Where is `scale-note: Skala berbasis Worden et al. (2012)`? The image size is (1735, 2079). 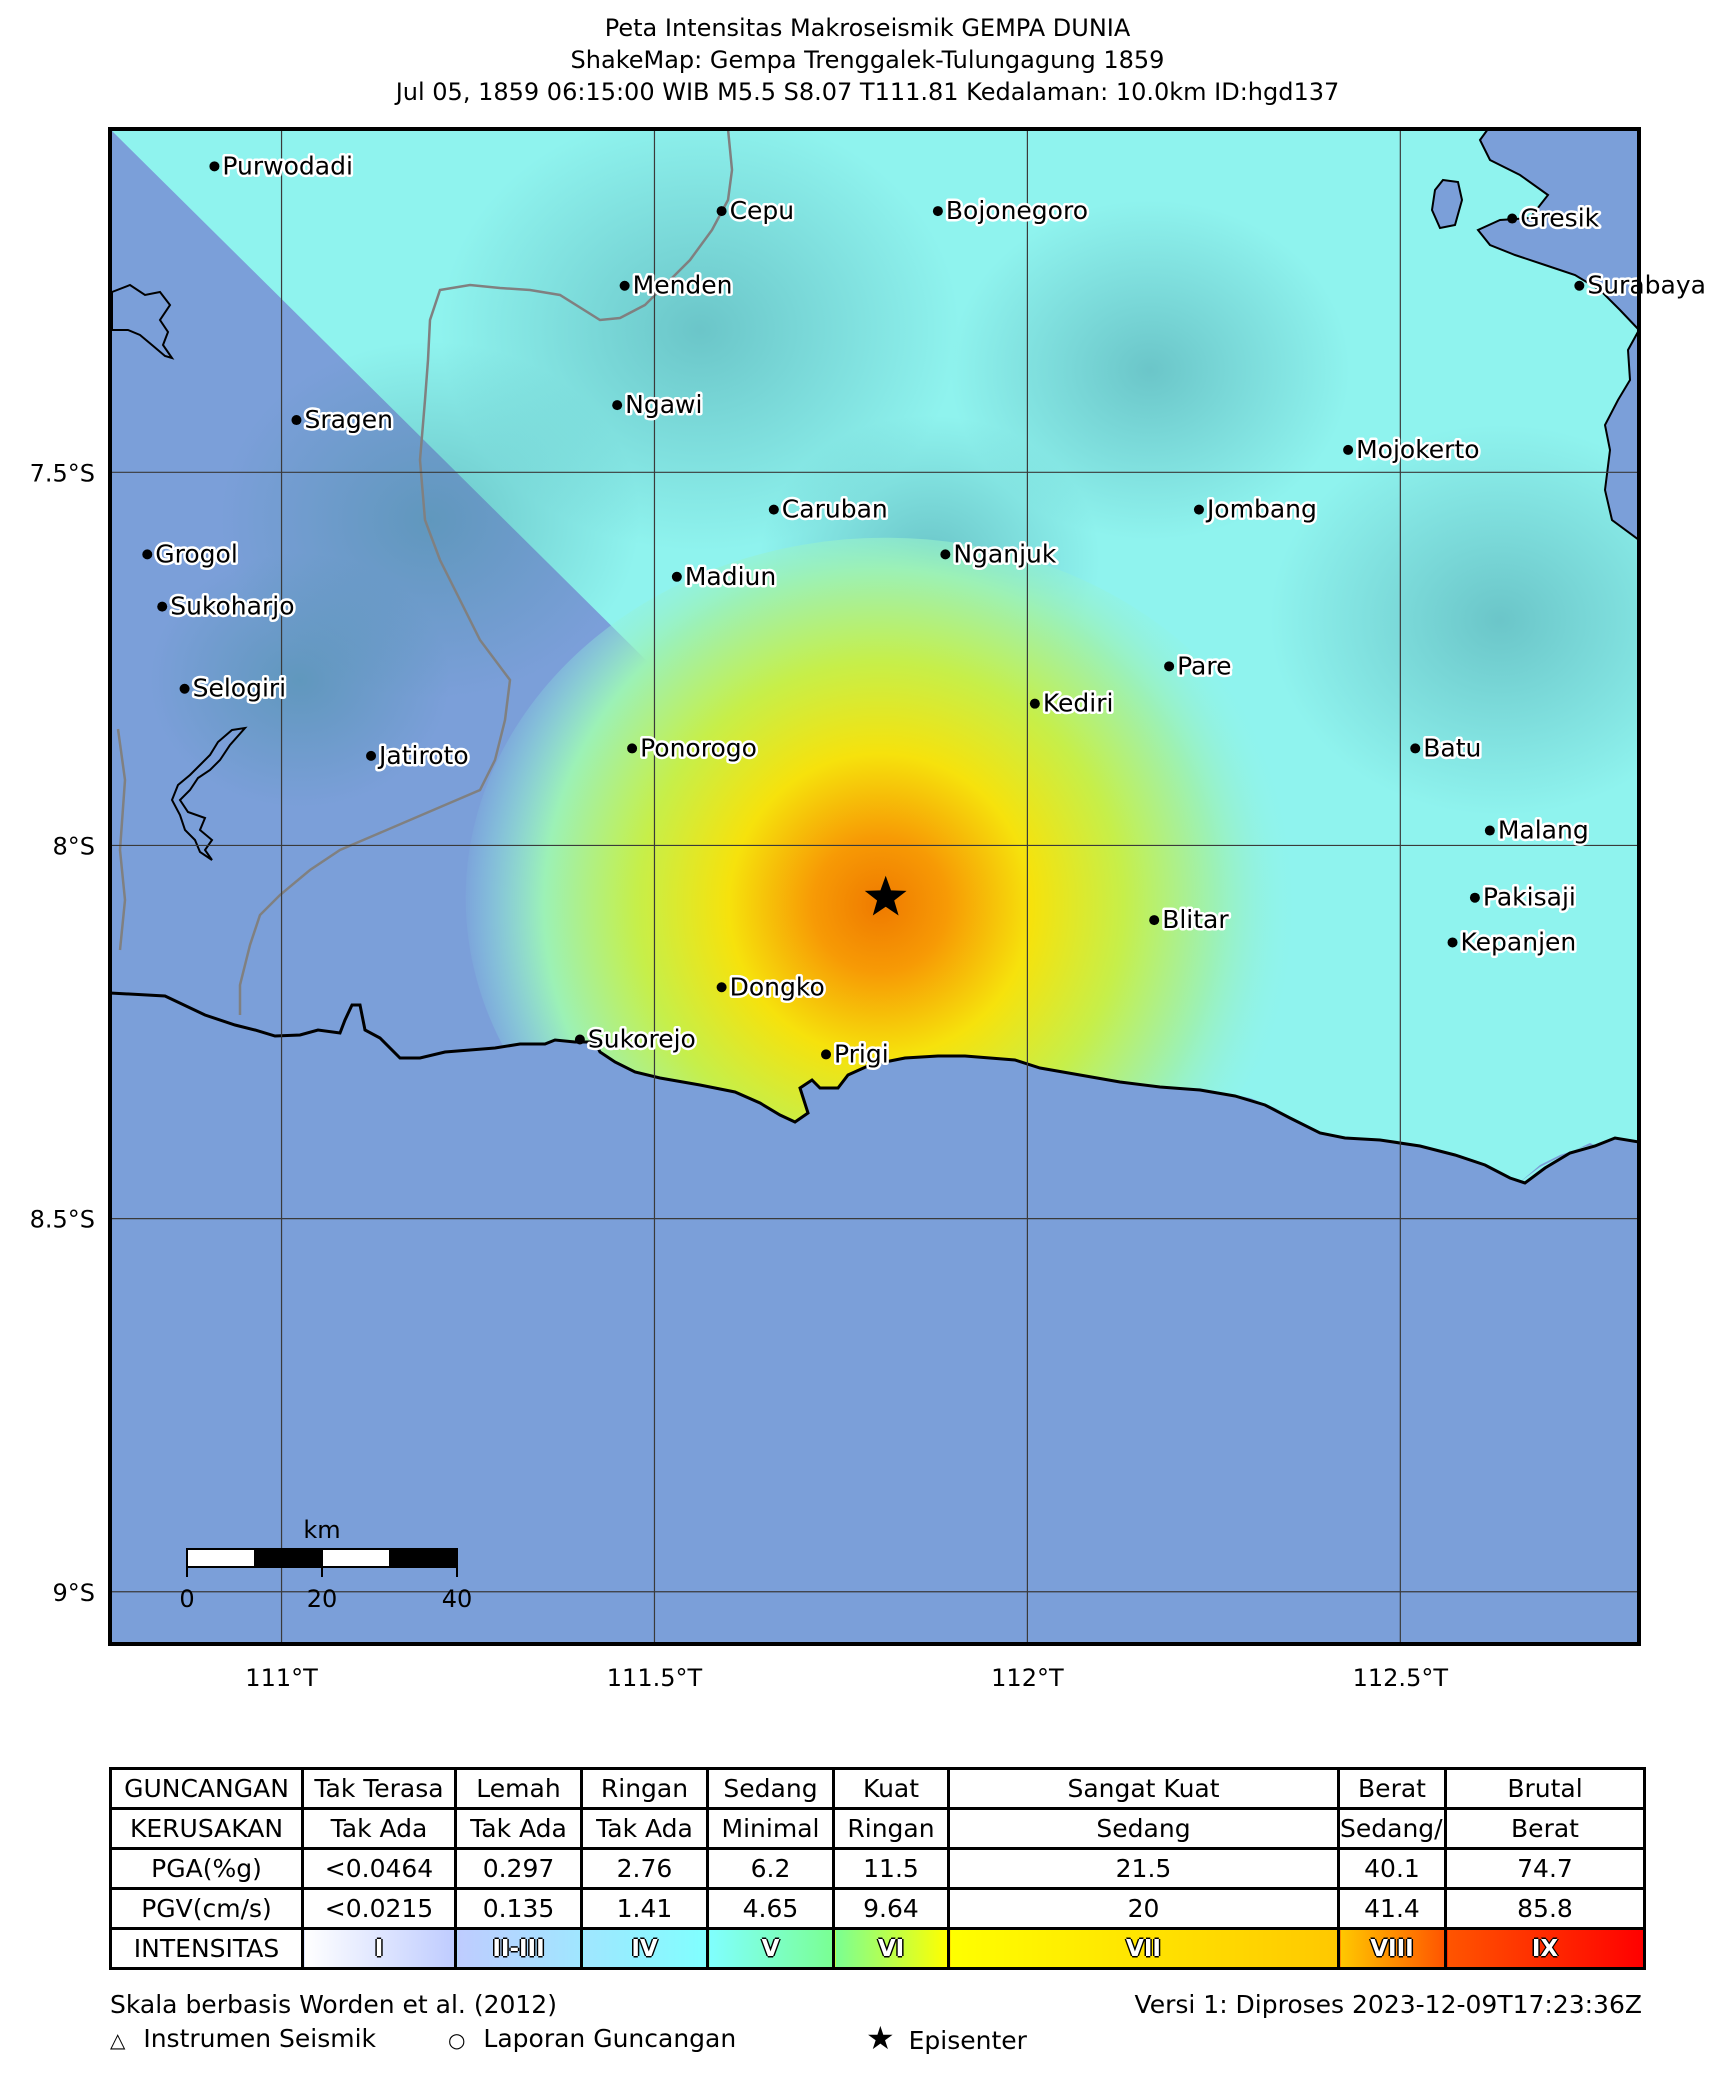
scale-note: Skala berbasis Worden et al. (2012) is located at coordinates (333, 2004).